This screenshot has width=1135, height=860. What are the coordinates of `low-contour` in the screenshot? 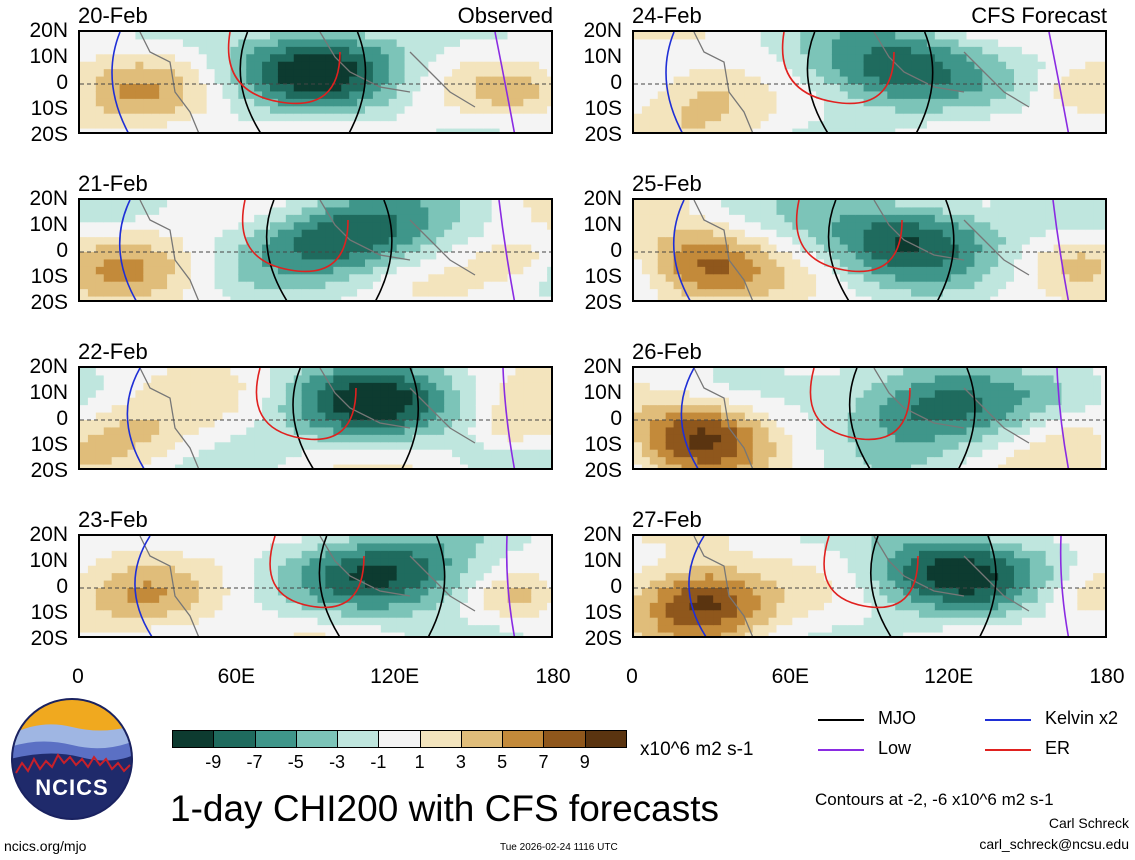 It's located at (1059, 82).